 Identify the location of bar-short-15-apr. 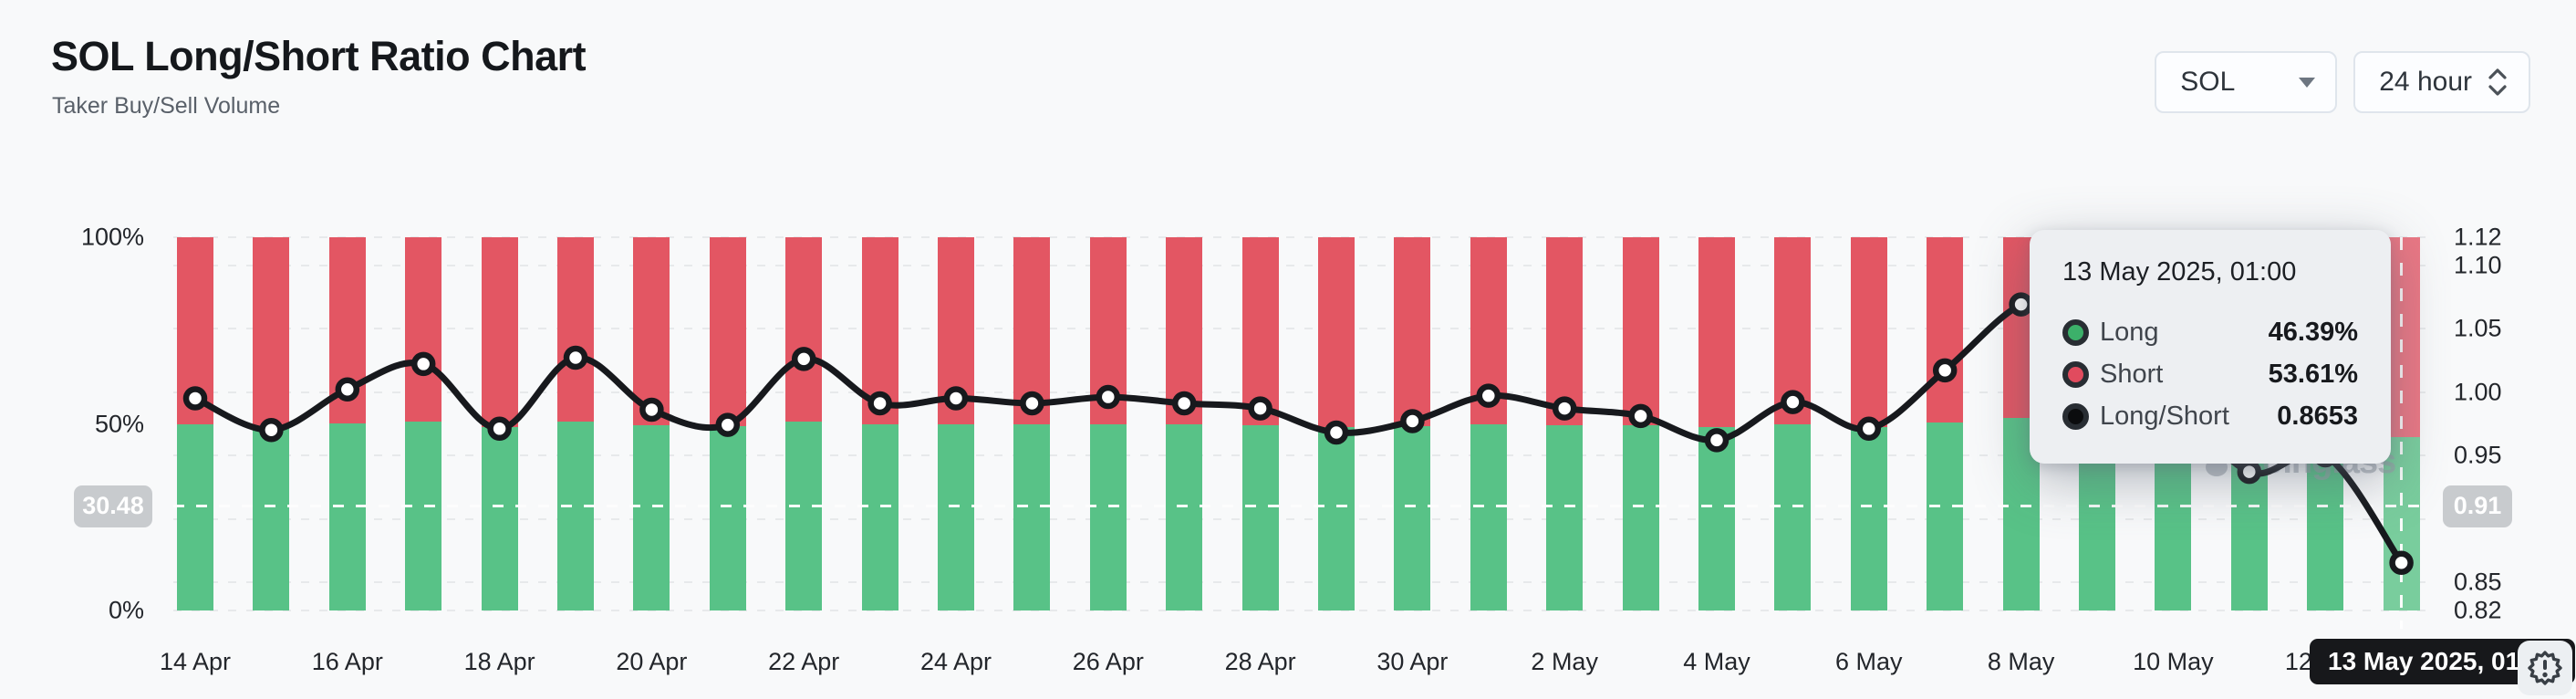
(271, 332).